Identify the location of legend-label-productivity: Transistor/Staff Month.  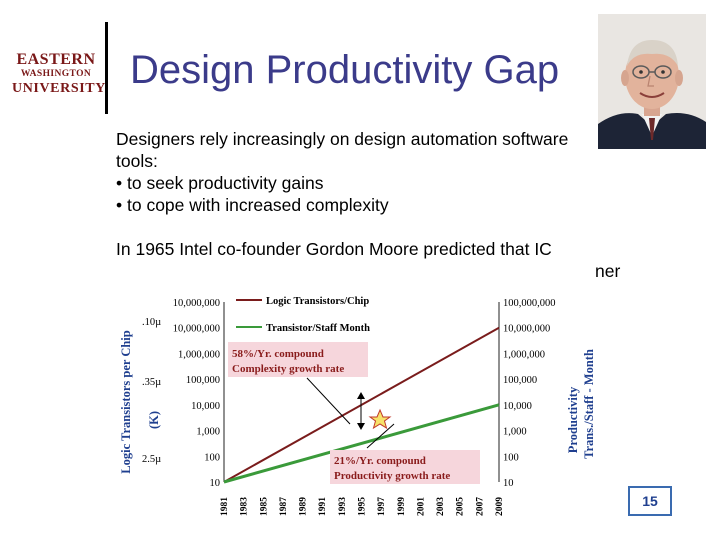
(318, 328).